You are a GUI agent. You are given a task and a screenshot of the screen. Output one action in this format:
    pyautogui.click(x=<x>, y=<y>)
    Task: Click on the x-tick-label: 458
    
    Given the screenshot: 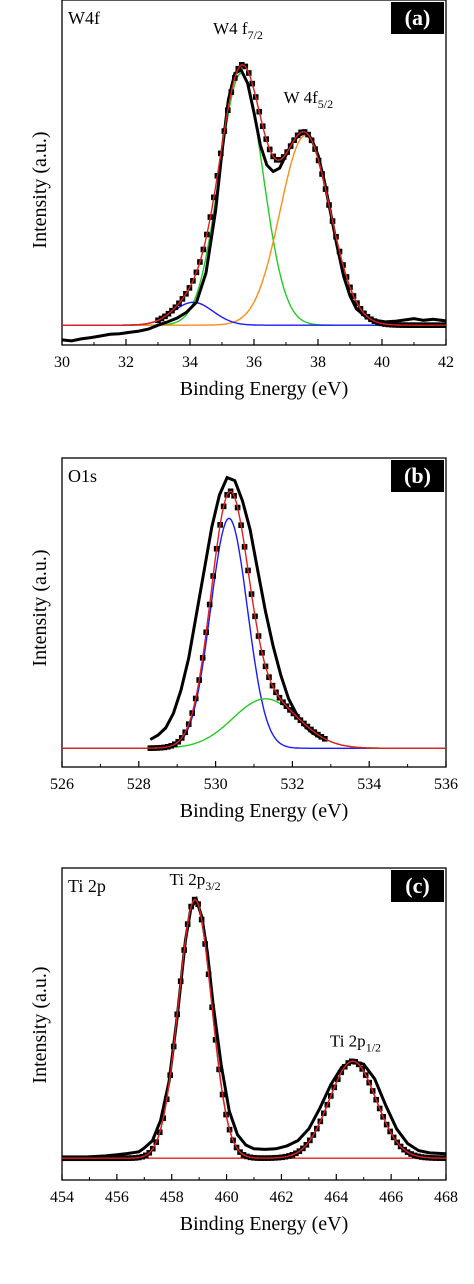 What is the action you would take?
    pyautogui.click(x=172, y=1197)
    